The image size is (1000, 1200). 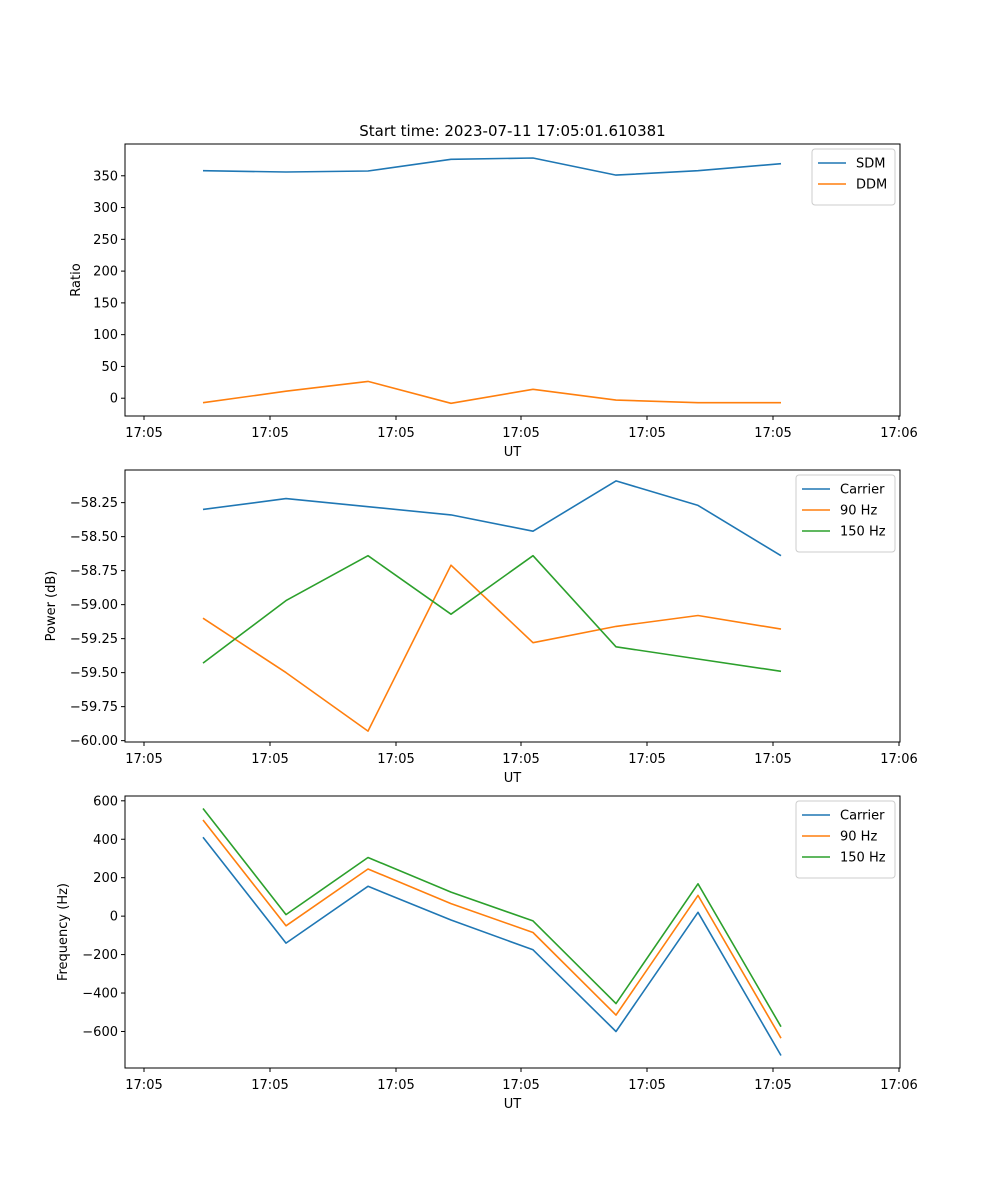 I want to click on y-tick-label: 50, so click(x=109, y=367).